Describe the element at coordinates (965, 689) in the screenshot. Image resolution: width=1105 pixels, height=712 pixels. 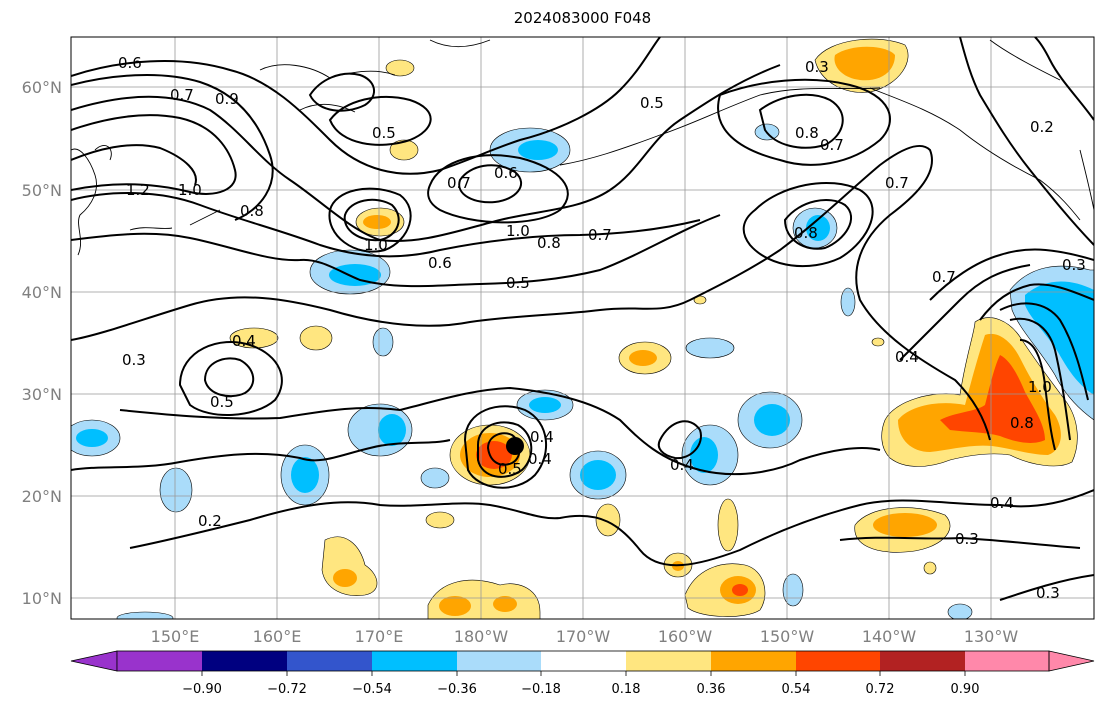
I see `colorbar-tick-label: 0.90` at that location.